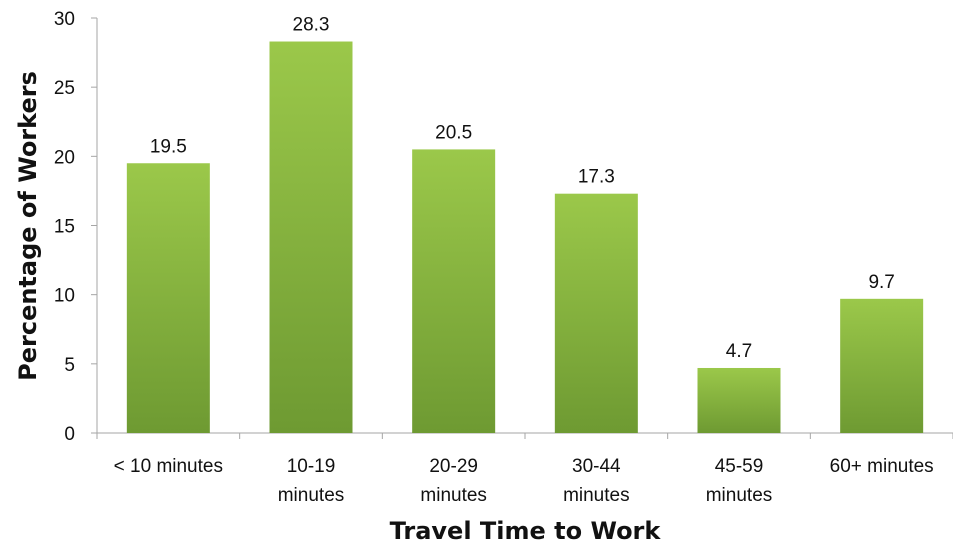 The image size is (953, 552). I want to click on data-label: 28.3, so click(311, 25).